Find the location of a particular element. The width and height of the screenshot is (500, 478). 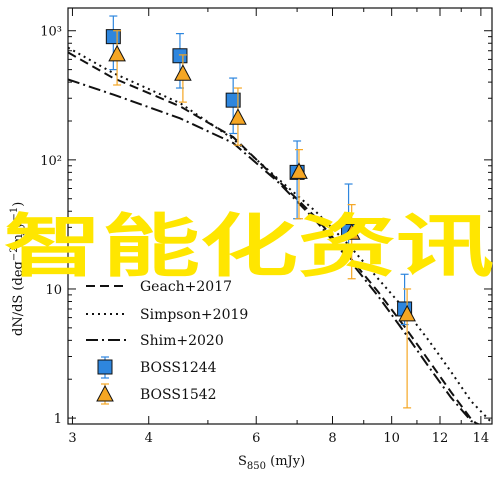

x-axis-label-main: S is located at coordinates (242, 461).